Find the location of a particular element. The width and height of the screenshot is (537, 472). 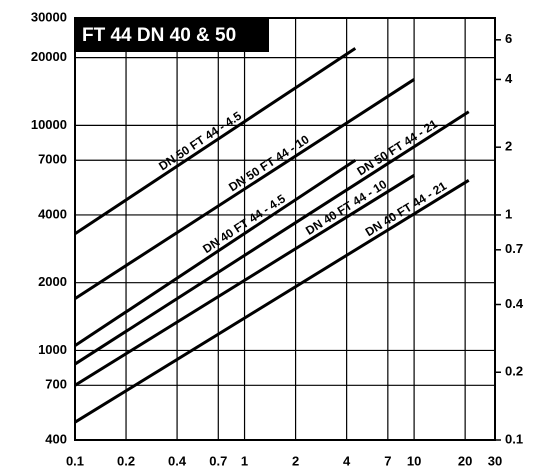

x-tick-label: 20 is located at coordinates (465, 460).